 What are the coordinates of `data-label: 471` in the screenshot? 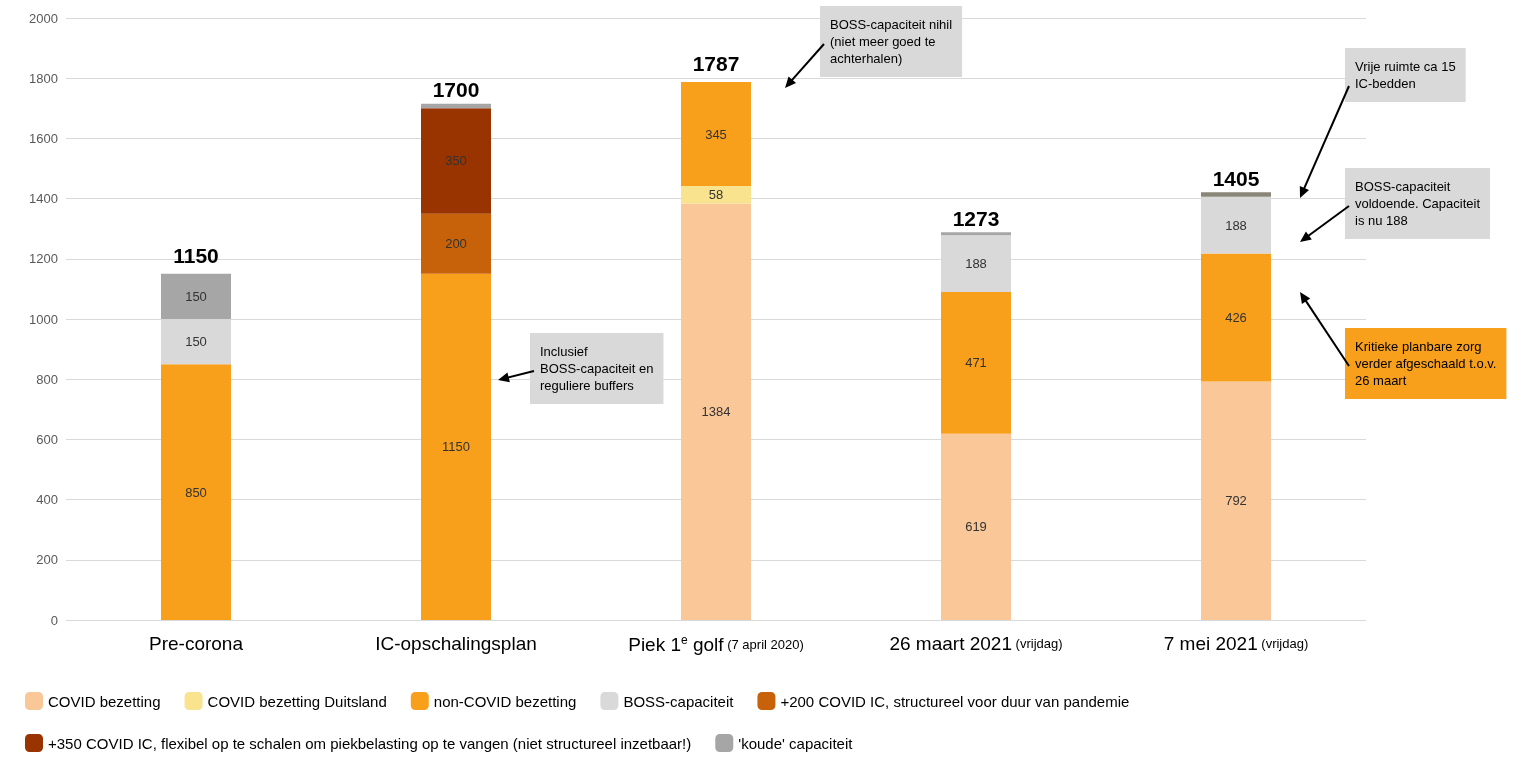 It's located at (976, 363).